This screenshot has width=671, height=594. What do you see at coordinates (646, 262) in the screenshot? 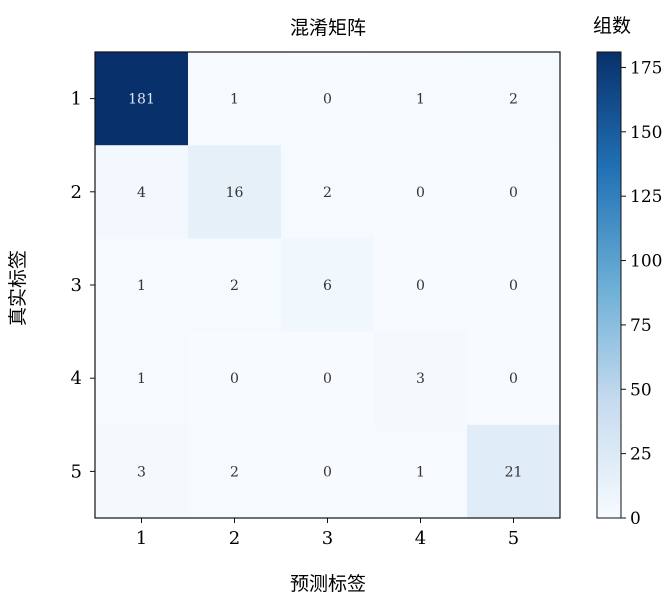
I see `colorbar-tick-label: 100` at bounding box center [646, 262].